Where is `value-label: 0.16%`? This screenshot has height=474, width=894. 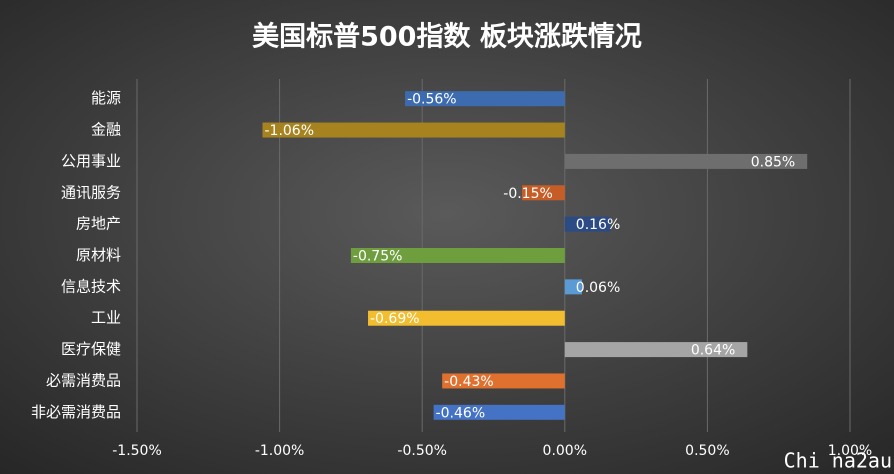 value-label: 0.16% is located at coordinates (598, 225).